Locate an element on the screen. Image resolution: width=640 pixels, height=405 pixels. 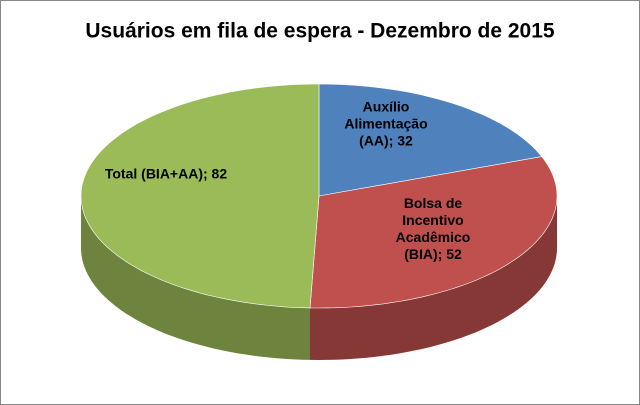
value-label: 82 is located at coordinates (219, 173).